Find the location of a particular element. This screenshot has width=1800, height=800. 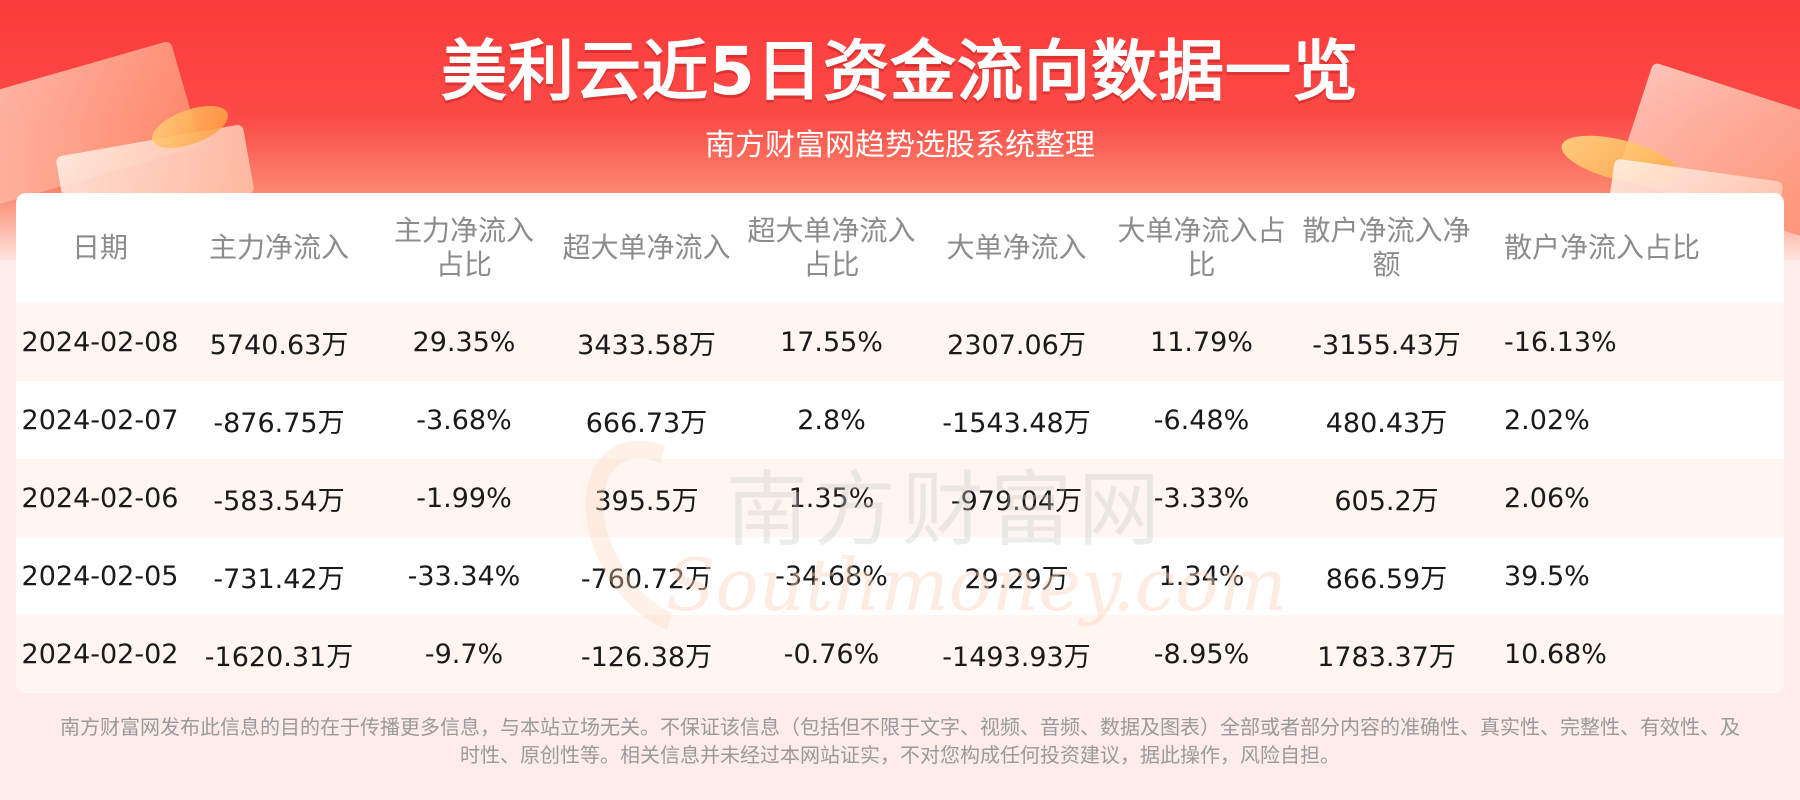

column-header: 大单净流入 is located at coordinates (1016, 247).